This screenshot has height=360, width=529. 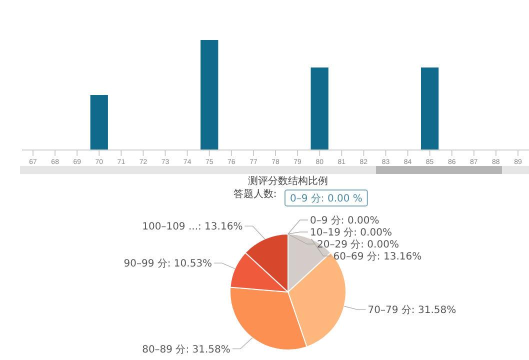 I want to click on slice-label: 100–109 ...: 13.16%, so click(x=192, y=227).